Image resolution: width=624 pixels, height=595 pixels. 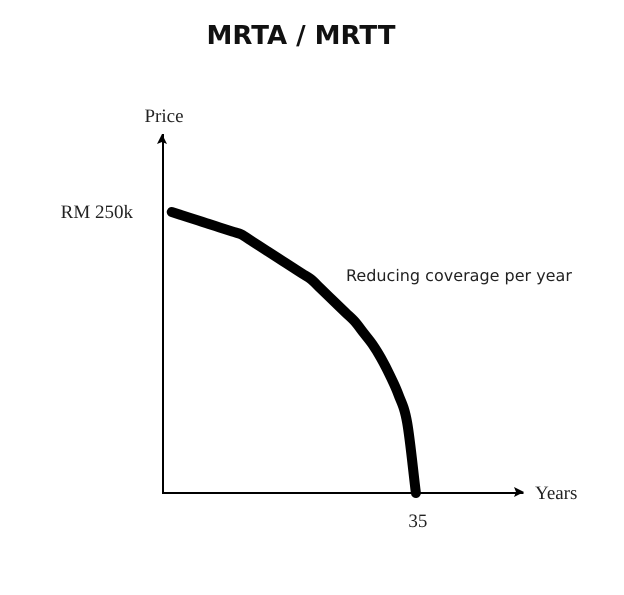 I want to click on y-axis-title: Price, so click(x=164, y=116).